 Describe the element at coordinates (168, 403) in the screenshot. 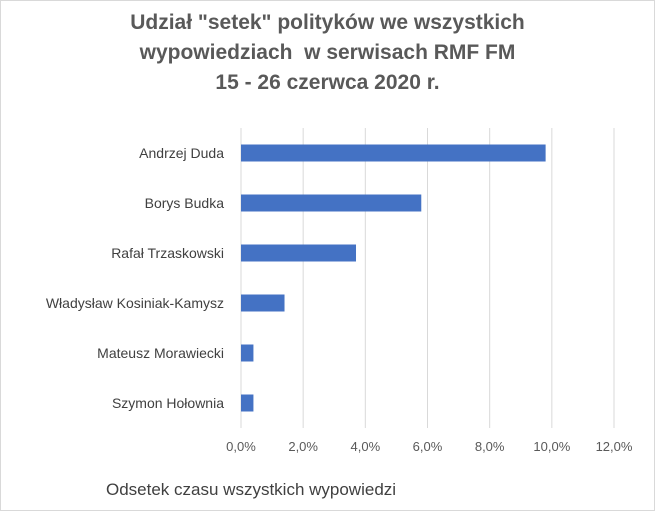

I see `category-label: Szymon Hołownia` at that location.